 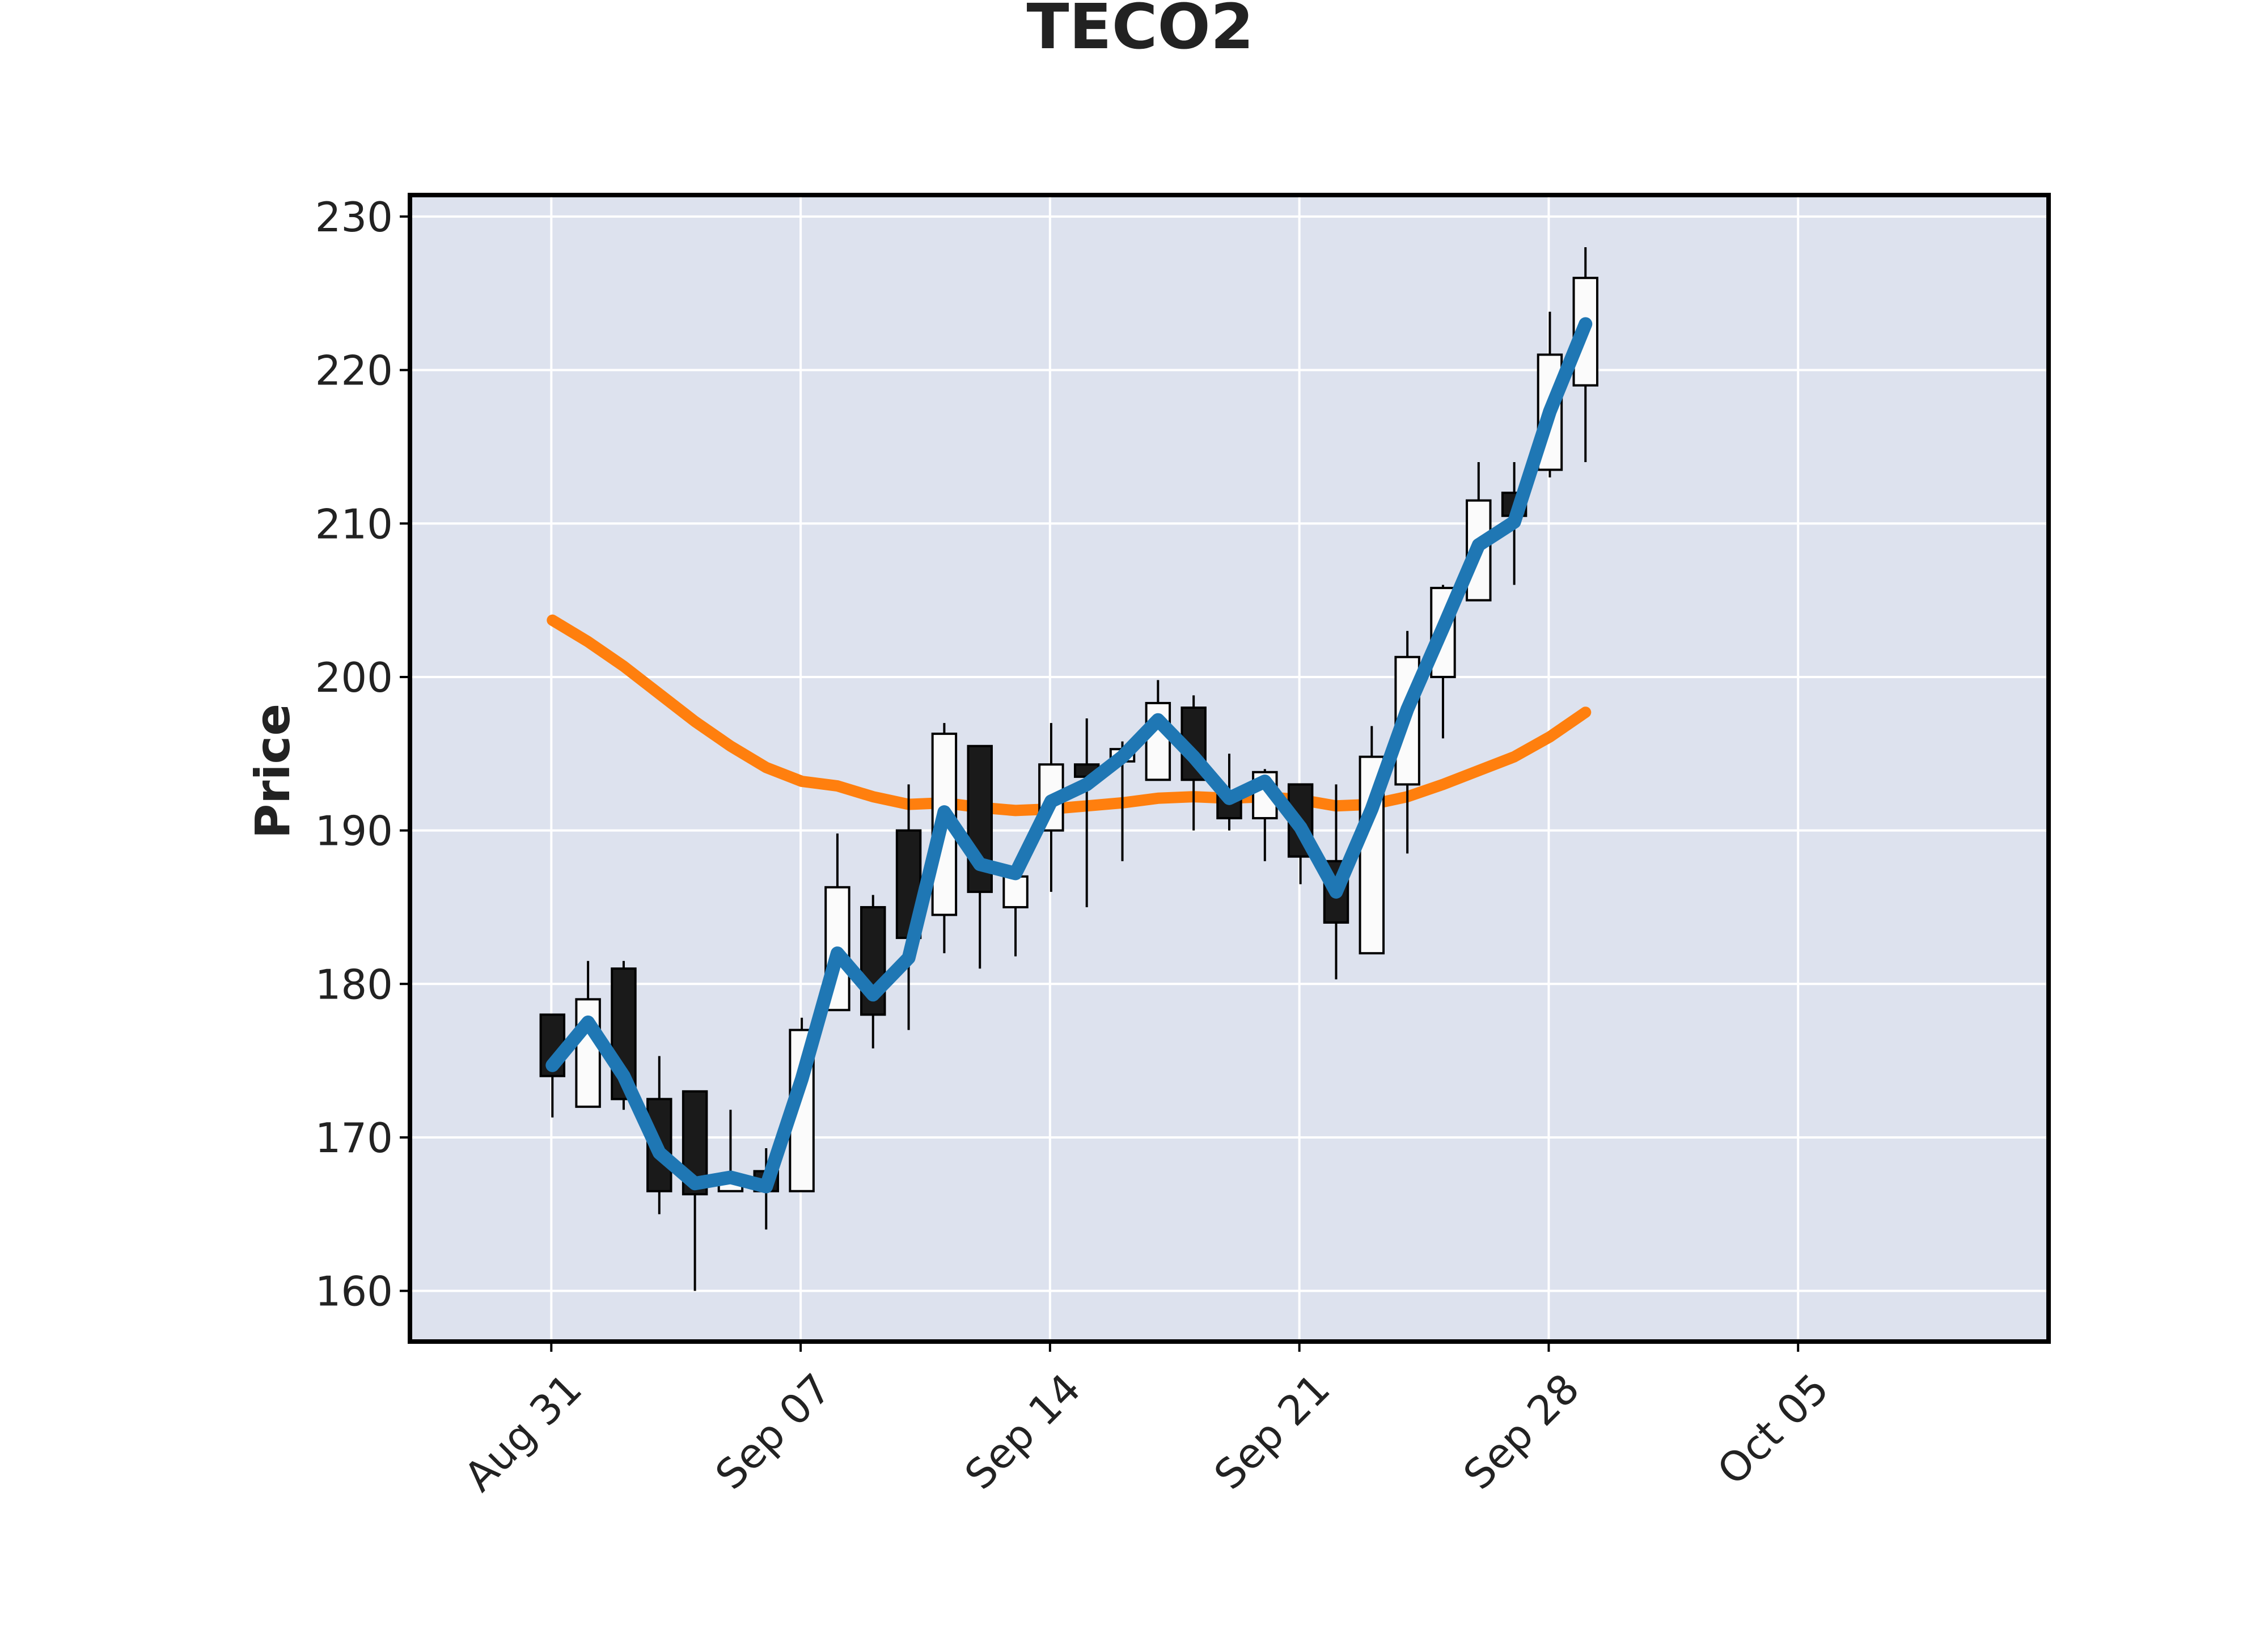 What do you see at coordinates (354, 1291) in the screenshot?
I see `y-tick-label: 160` at bounding box center [354, 1291].